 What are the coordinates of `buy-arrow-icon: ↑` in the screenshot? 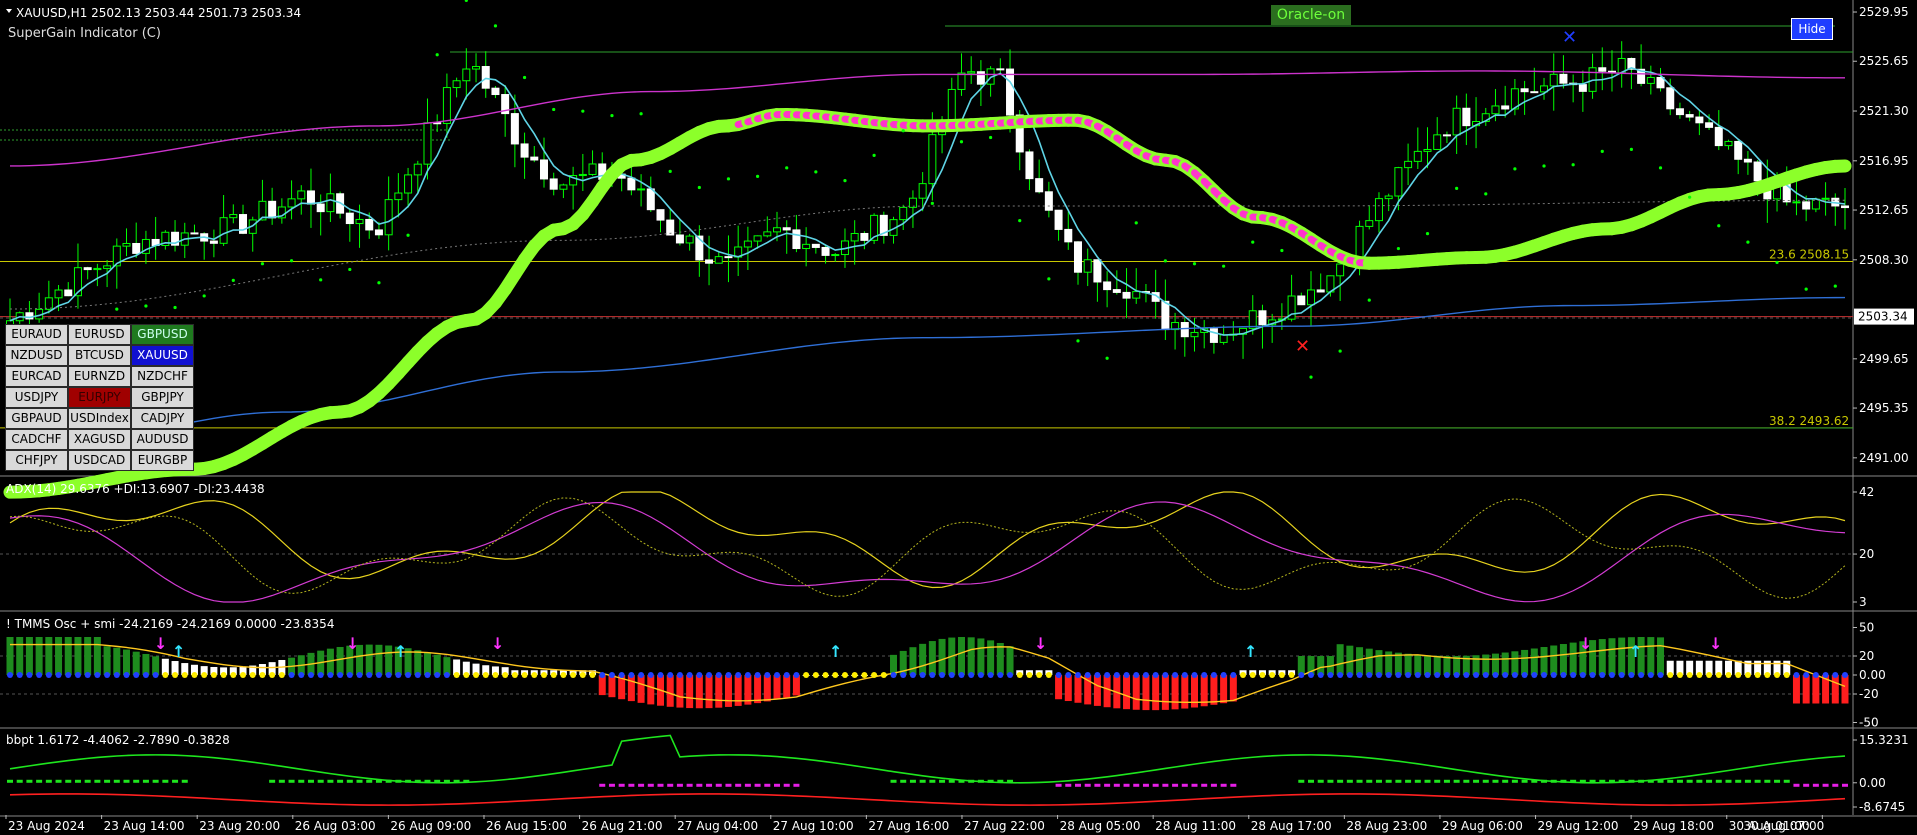 It's located at (1635, 651).